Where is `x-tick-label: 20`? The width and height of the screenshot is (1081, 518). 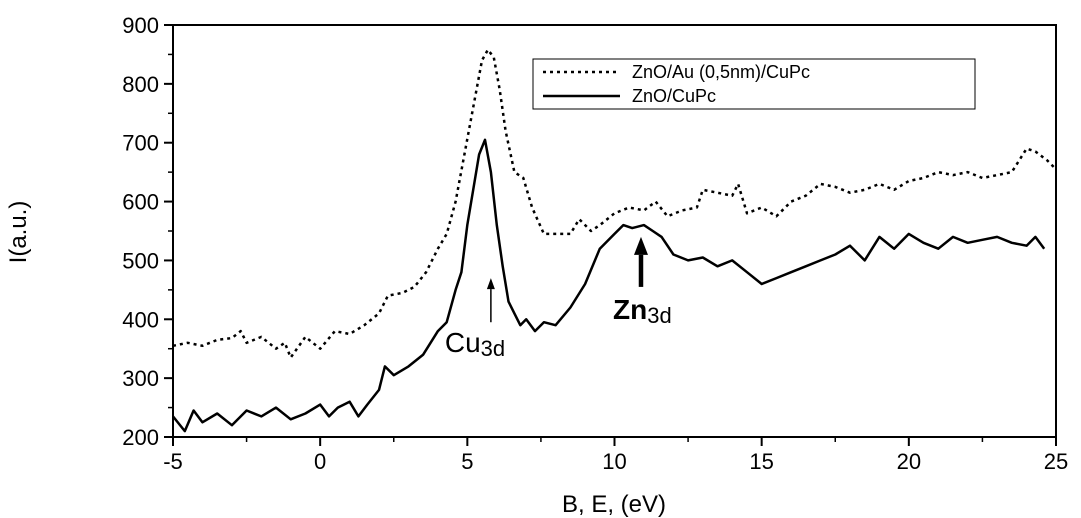 x-tick-label: 20 is located at coordinates (909, 461).